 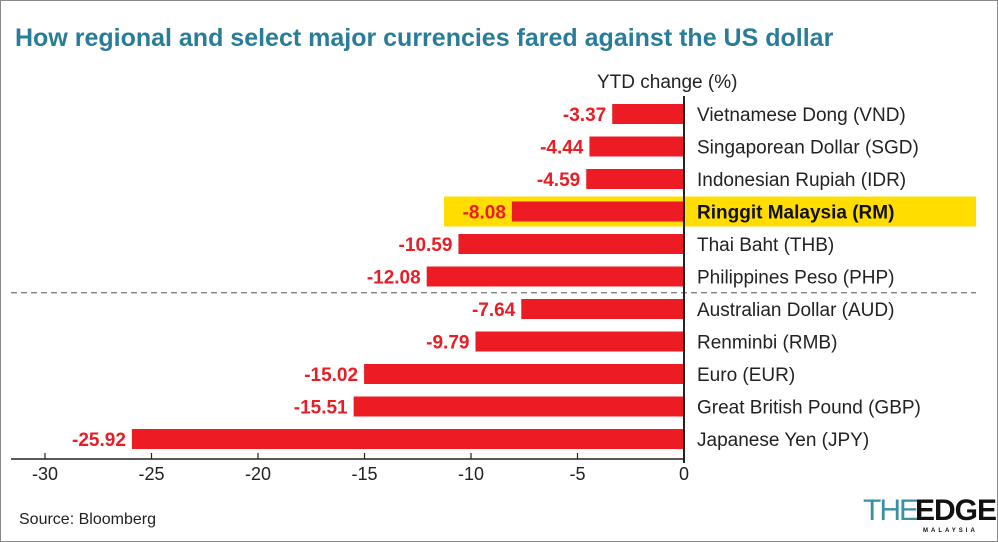 What do you see at coordinates (783, 440) in the screenshot?
I see `category-label-10: Japanese Yen (JPY)` at bounding box center [783, 440].